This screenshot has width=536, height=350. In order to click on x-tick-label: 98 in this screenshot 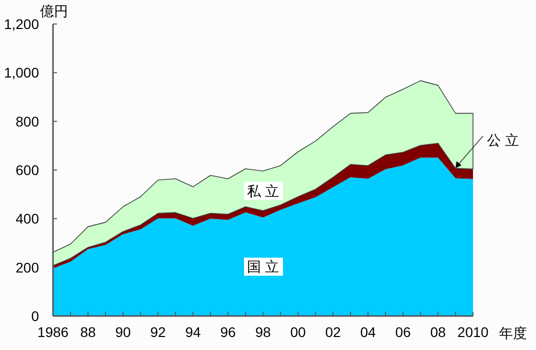, I will do `click(263, 332)`.